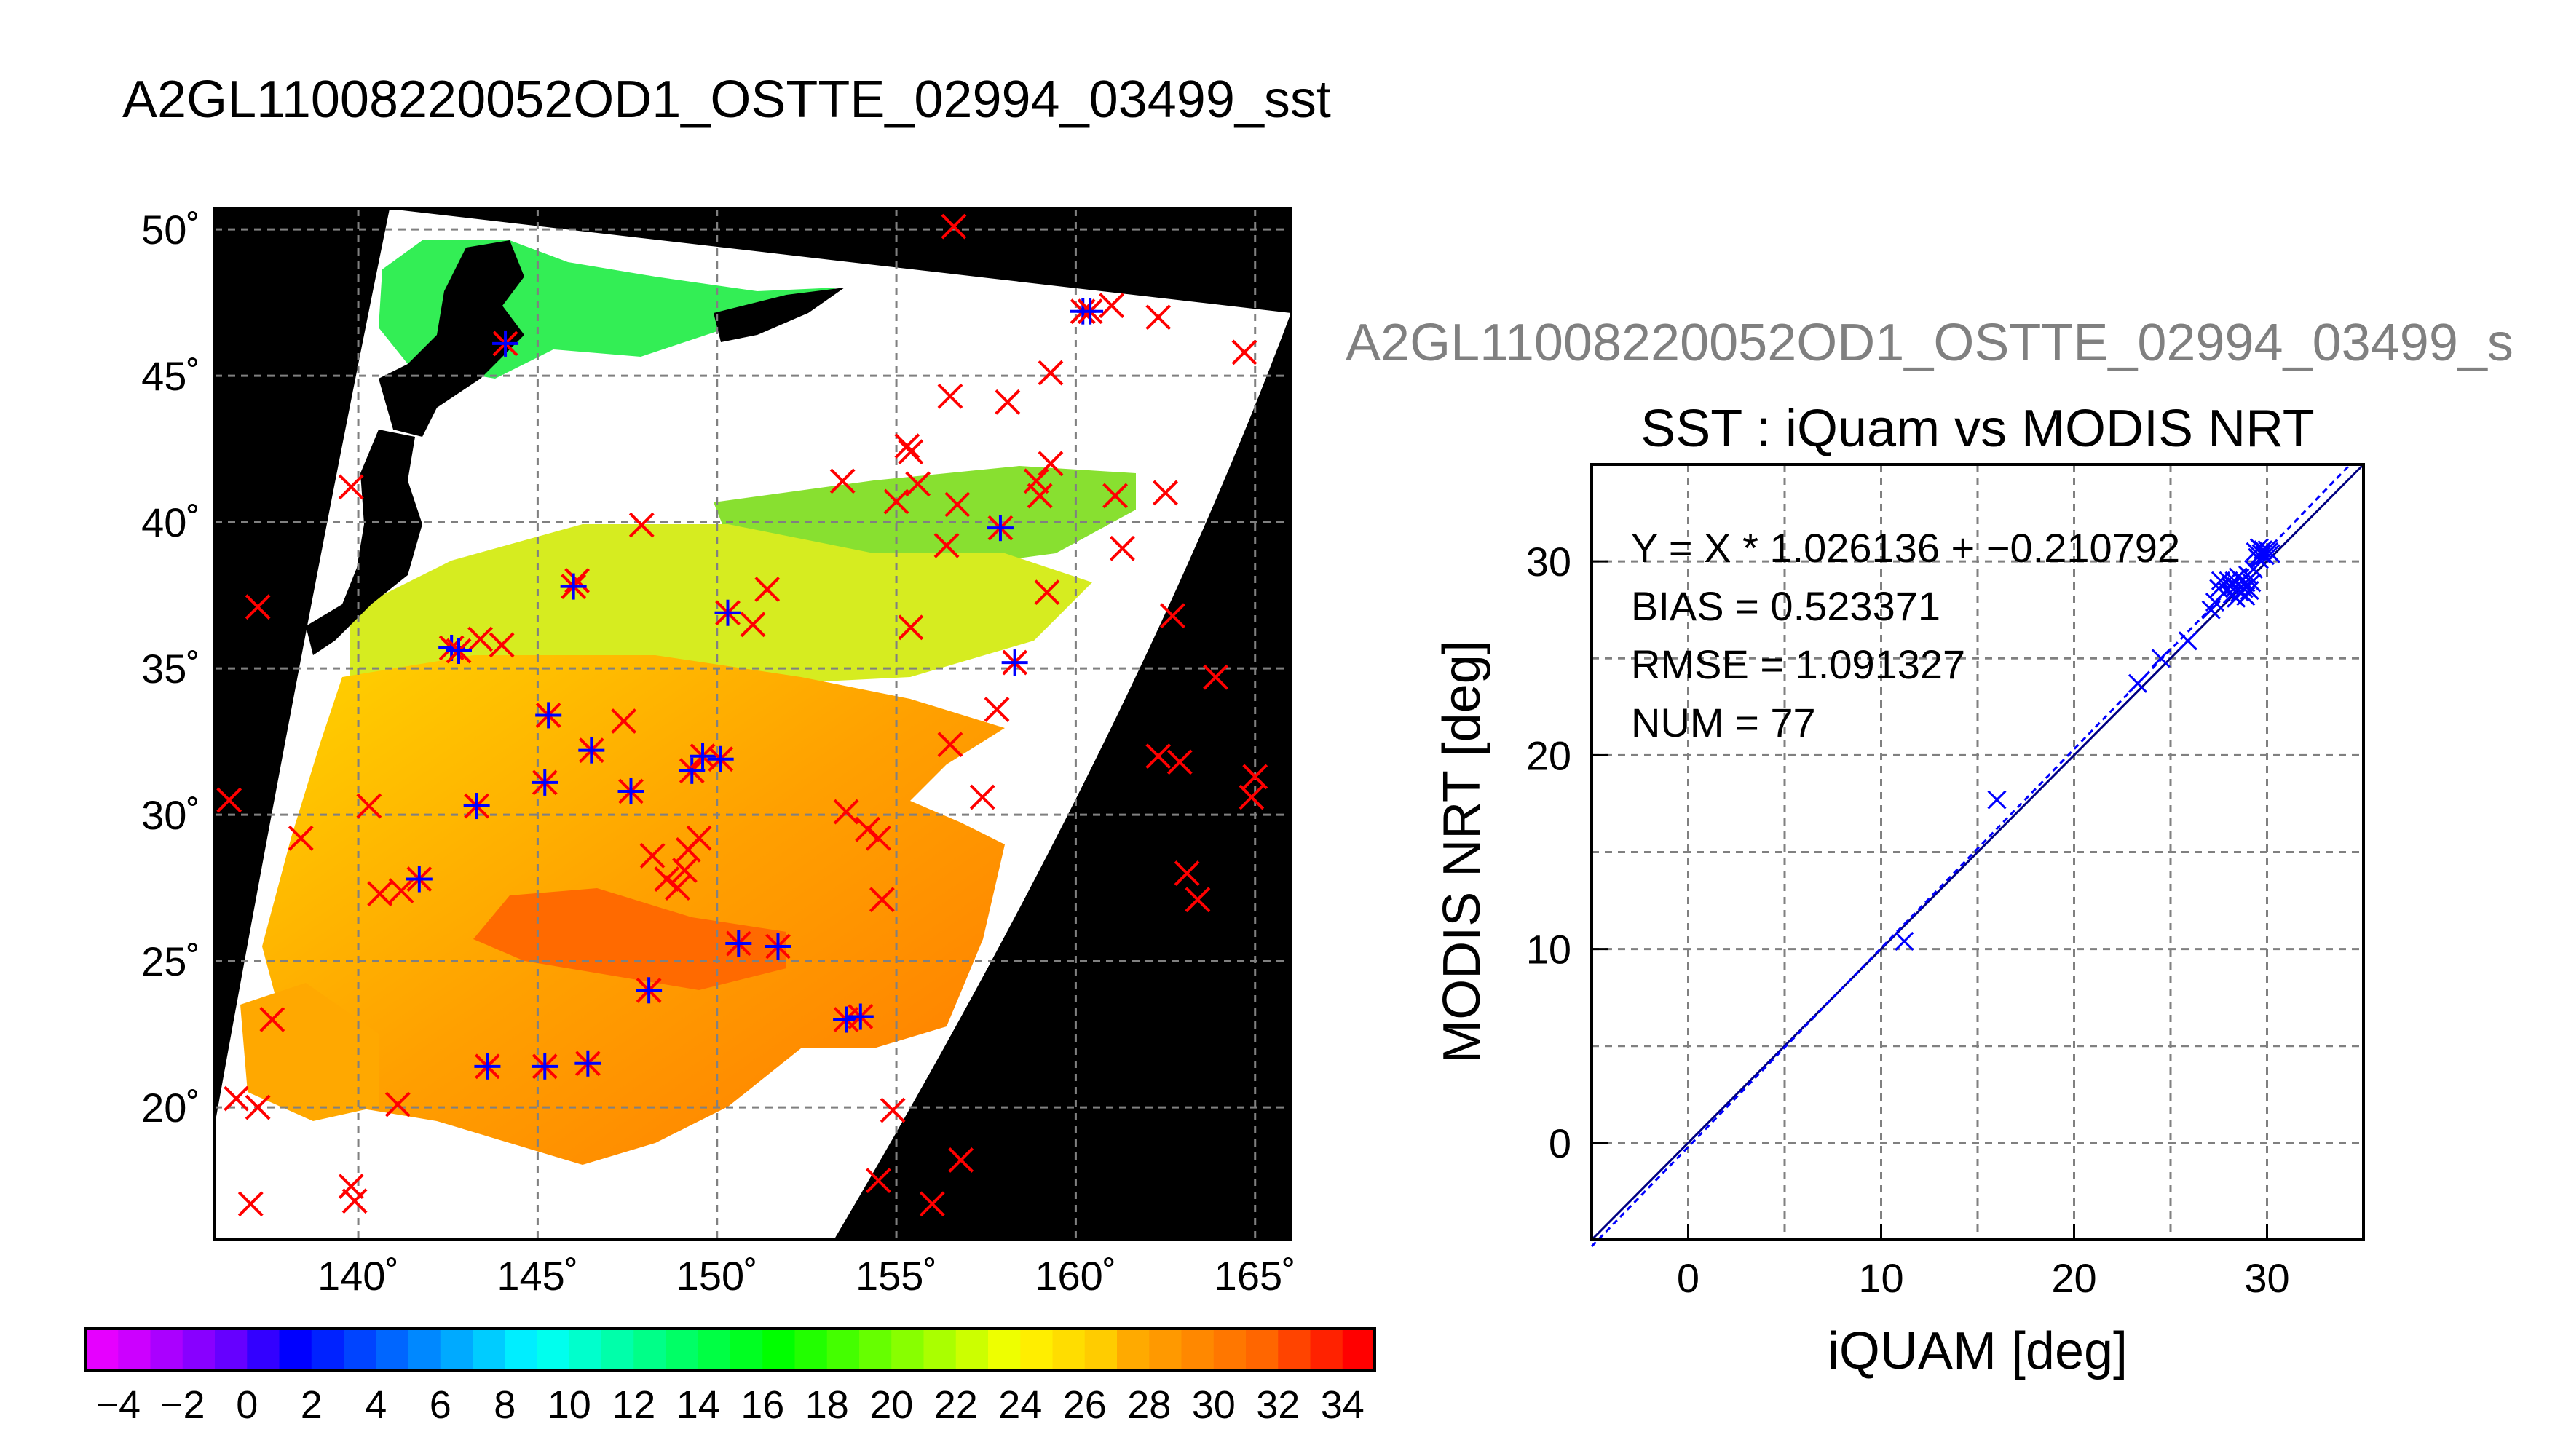  Describe the element at coordinates (762, 1405) in the screenshot. I see `colorbar-tick-label: 16` at that location.